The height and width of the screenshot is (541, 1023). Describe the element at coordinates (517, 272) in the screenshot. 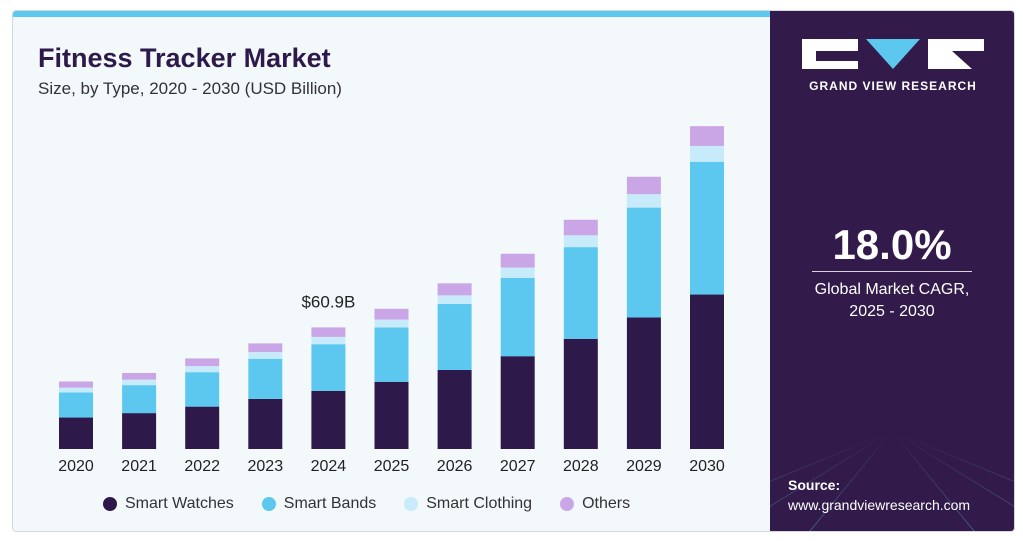

I see `bar-smart-clothing-2027` at that location.